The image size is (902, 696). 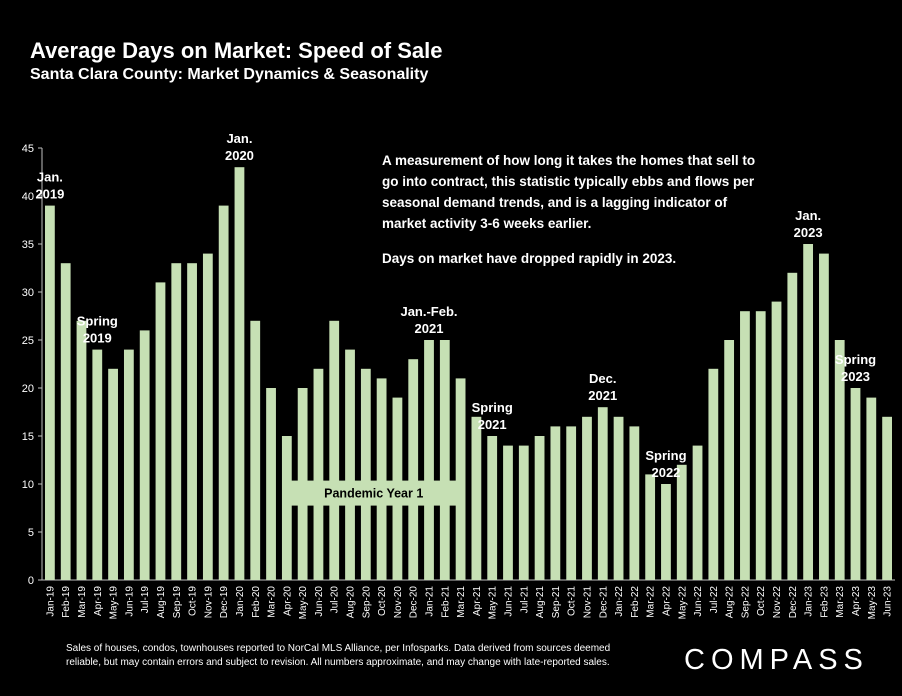 I want to click on y-tick-label: 45, so click(x=28, y=149).